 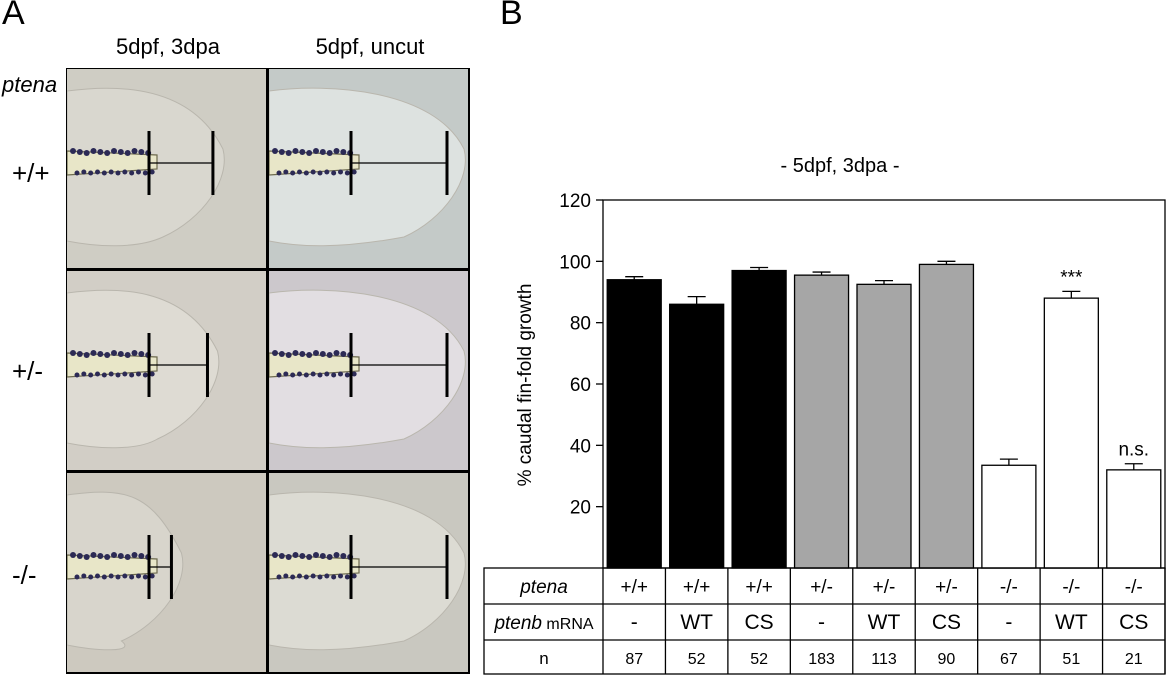 I want to click on fin-fold-shape, so click(x=367, y=167).